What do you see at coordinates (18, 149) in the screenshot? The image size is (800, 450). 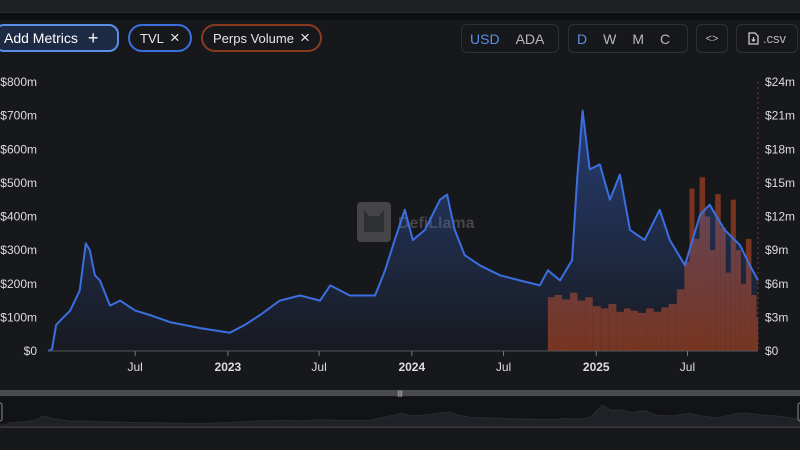 I see `y-left-tick-label: $600m` at bounding box center [18, 149].